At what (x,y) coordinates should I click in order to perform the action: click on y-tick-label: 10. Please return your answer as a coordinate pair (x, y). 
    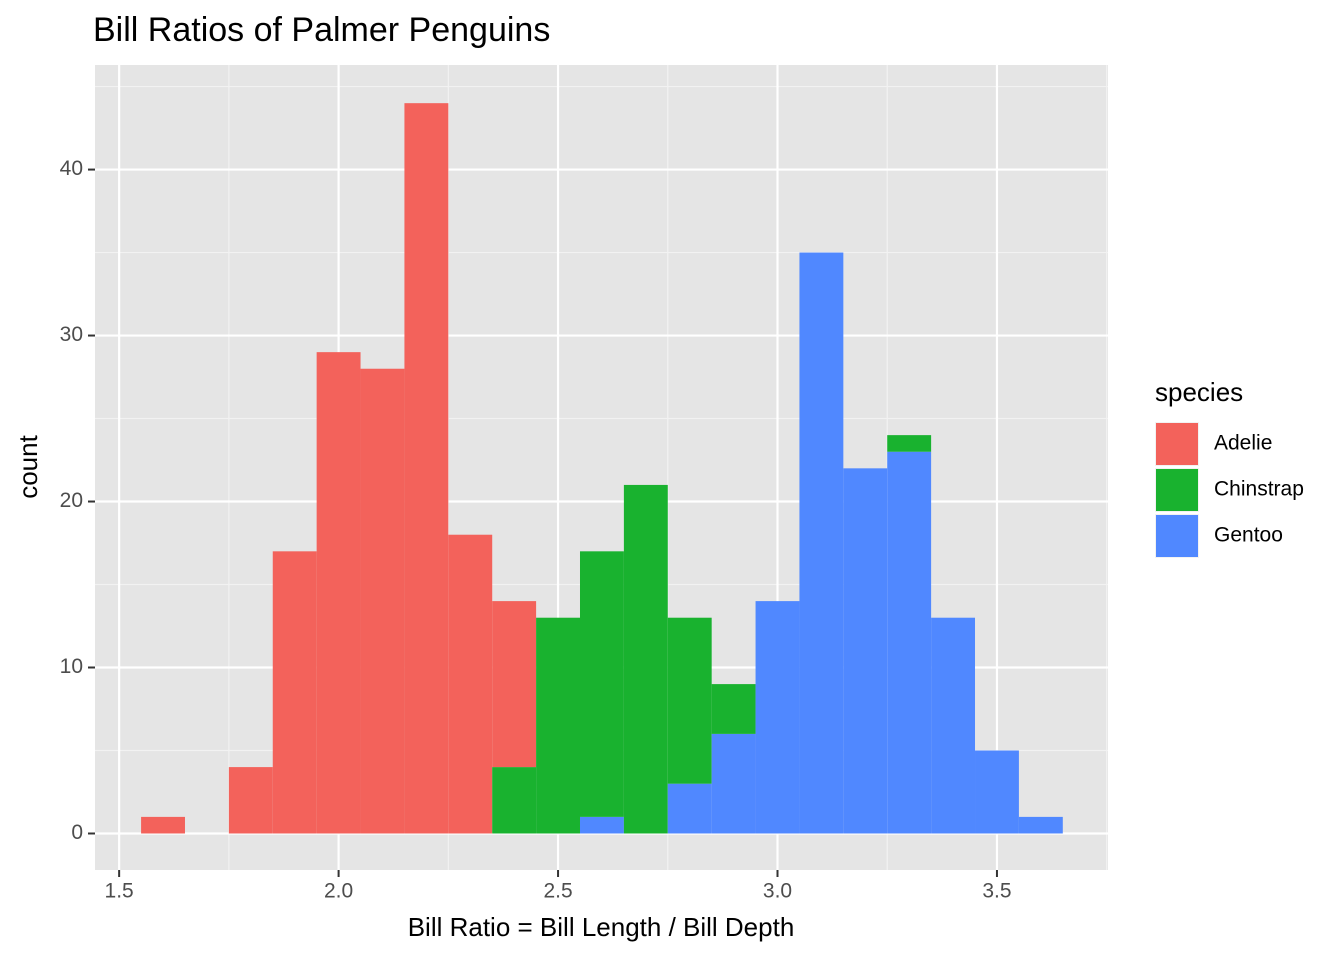
    Looking at the image, I should click on (71, 666).